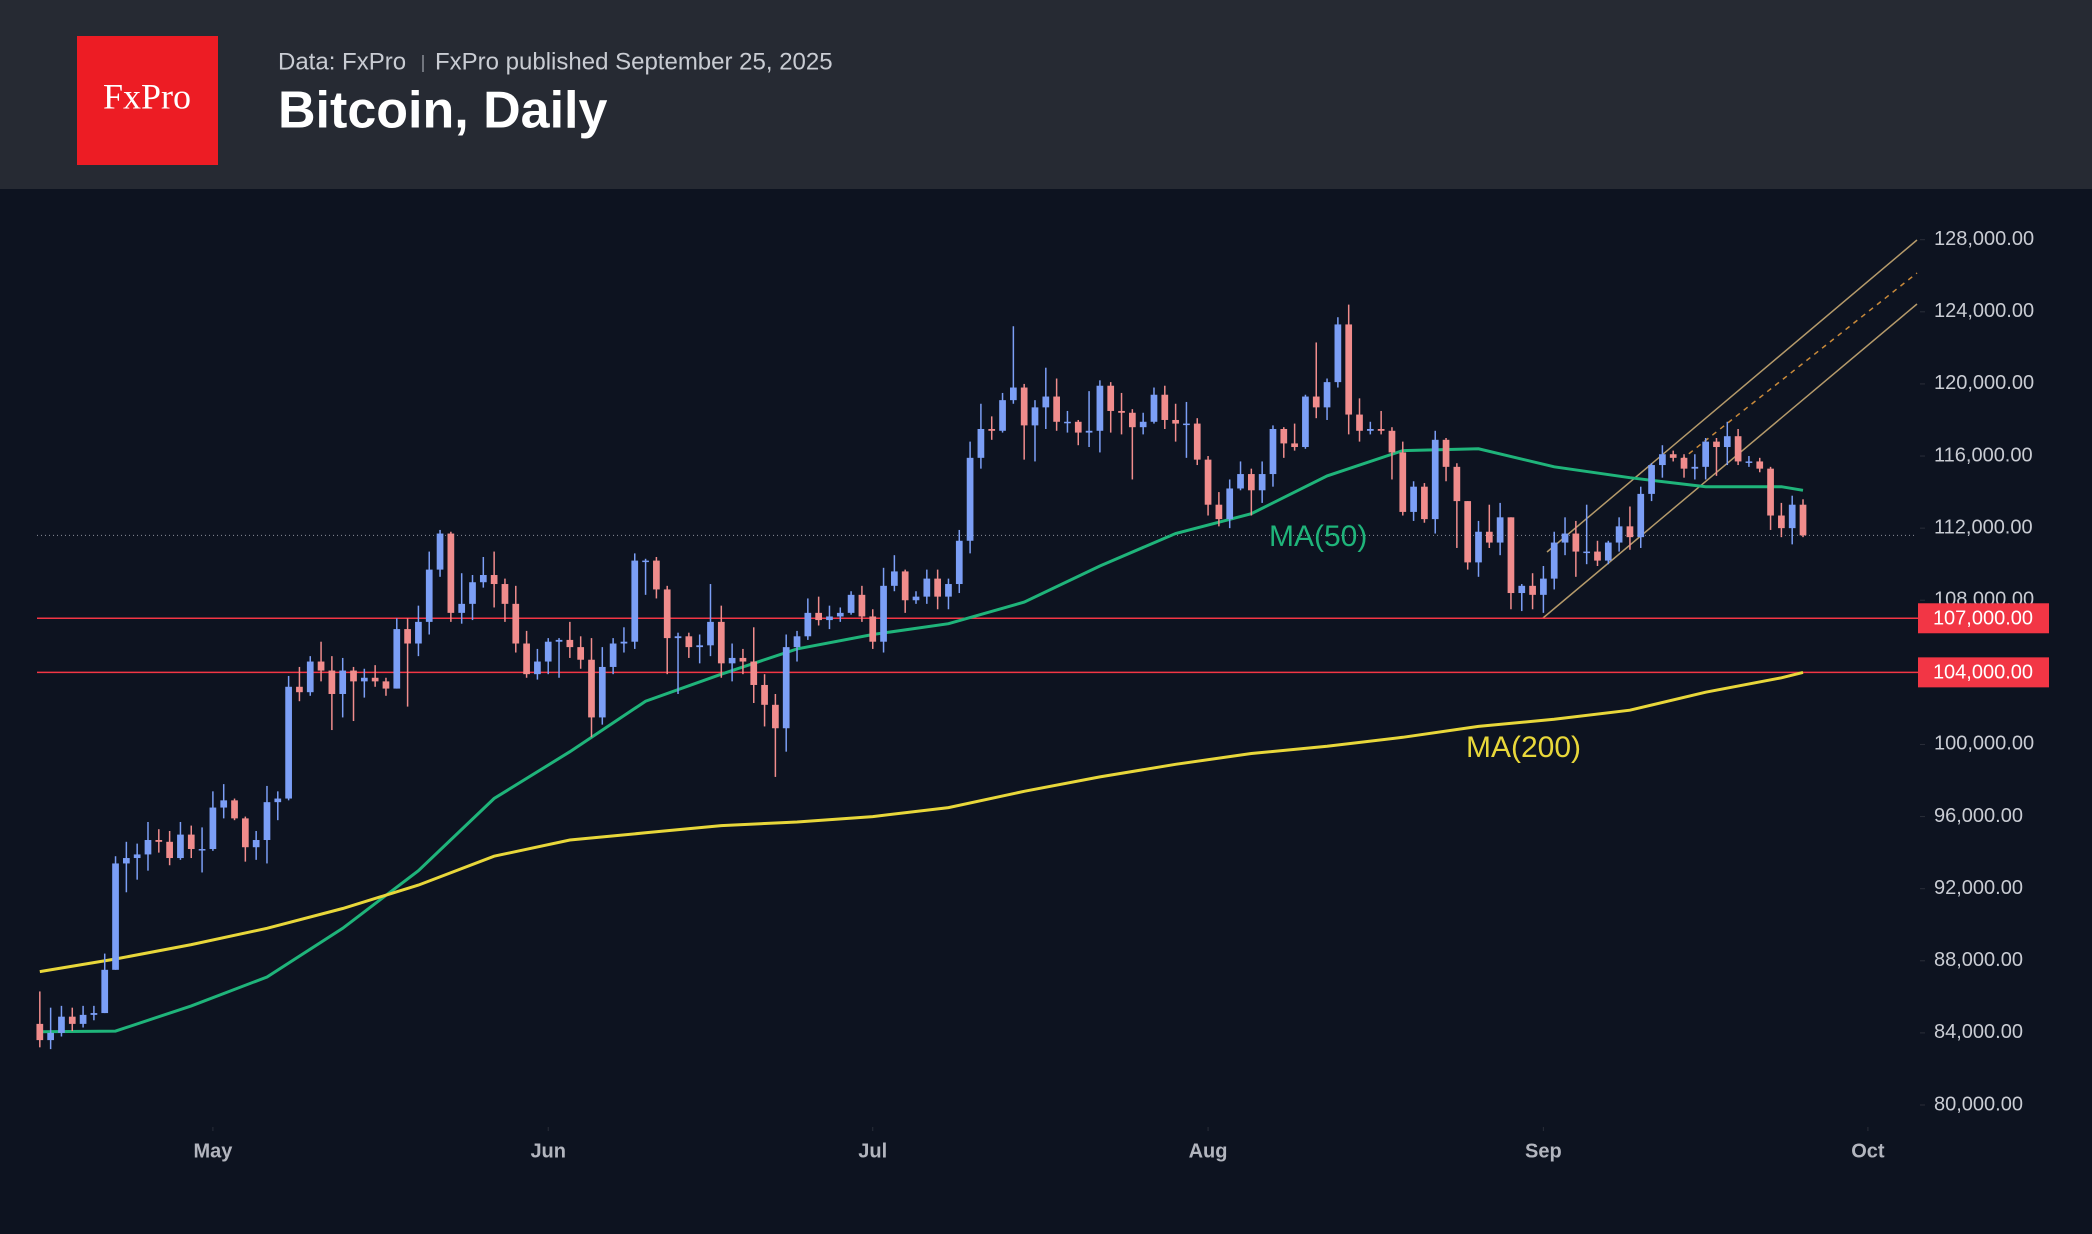 This screenshot has height=1234, width=2092. Describe the element at coordinates (1984, 239) in the screenshot. I see `y-tick-label: 128,000.00` at that location.